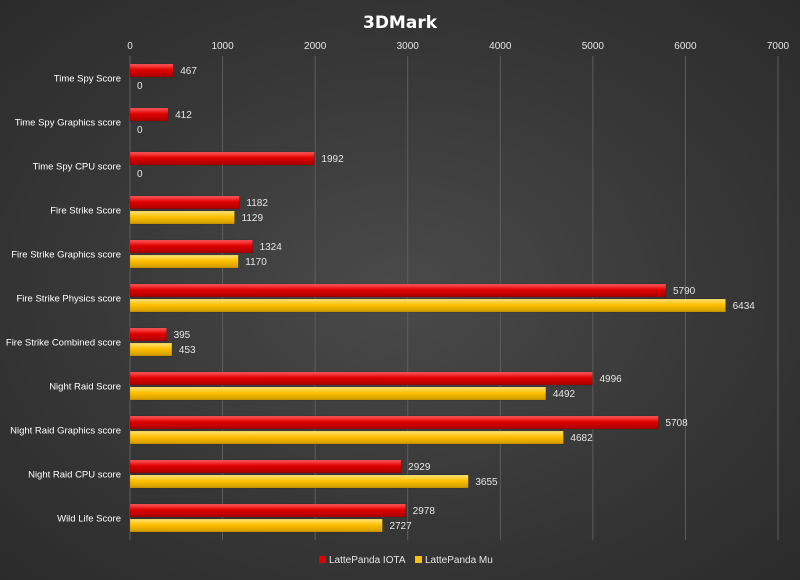 This screenshot has width=800, height=580. What do you see at coordinates (68, 123) in the screenshot?
I see `category-label: Time Spy Graphics score` at bounding box center [68, 123].